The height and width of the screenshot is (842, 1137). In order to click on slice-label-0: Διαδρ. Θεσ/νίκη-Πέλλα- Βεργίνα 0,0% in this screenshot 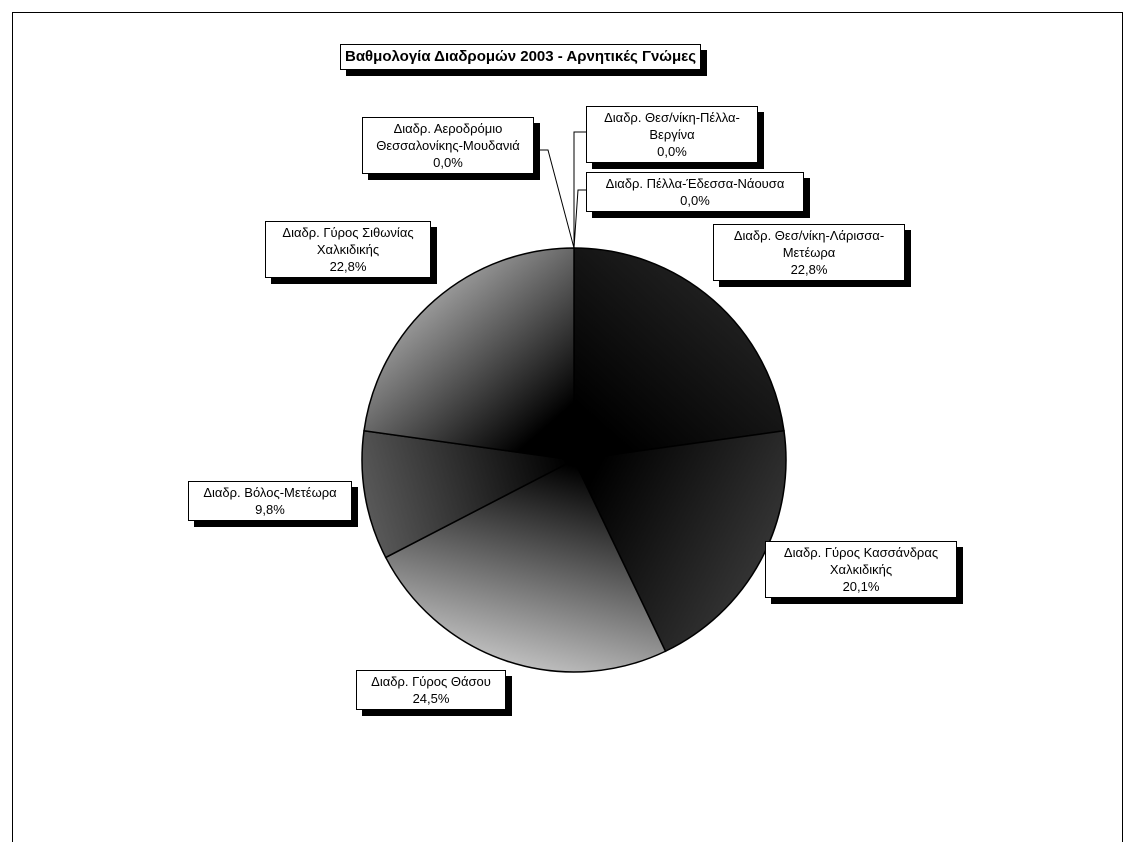, I will do `click(672, 134)`.